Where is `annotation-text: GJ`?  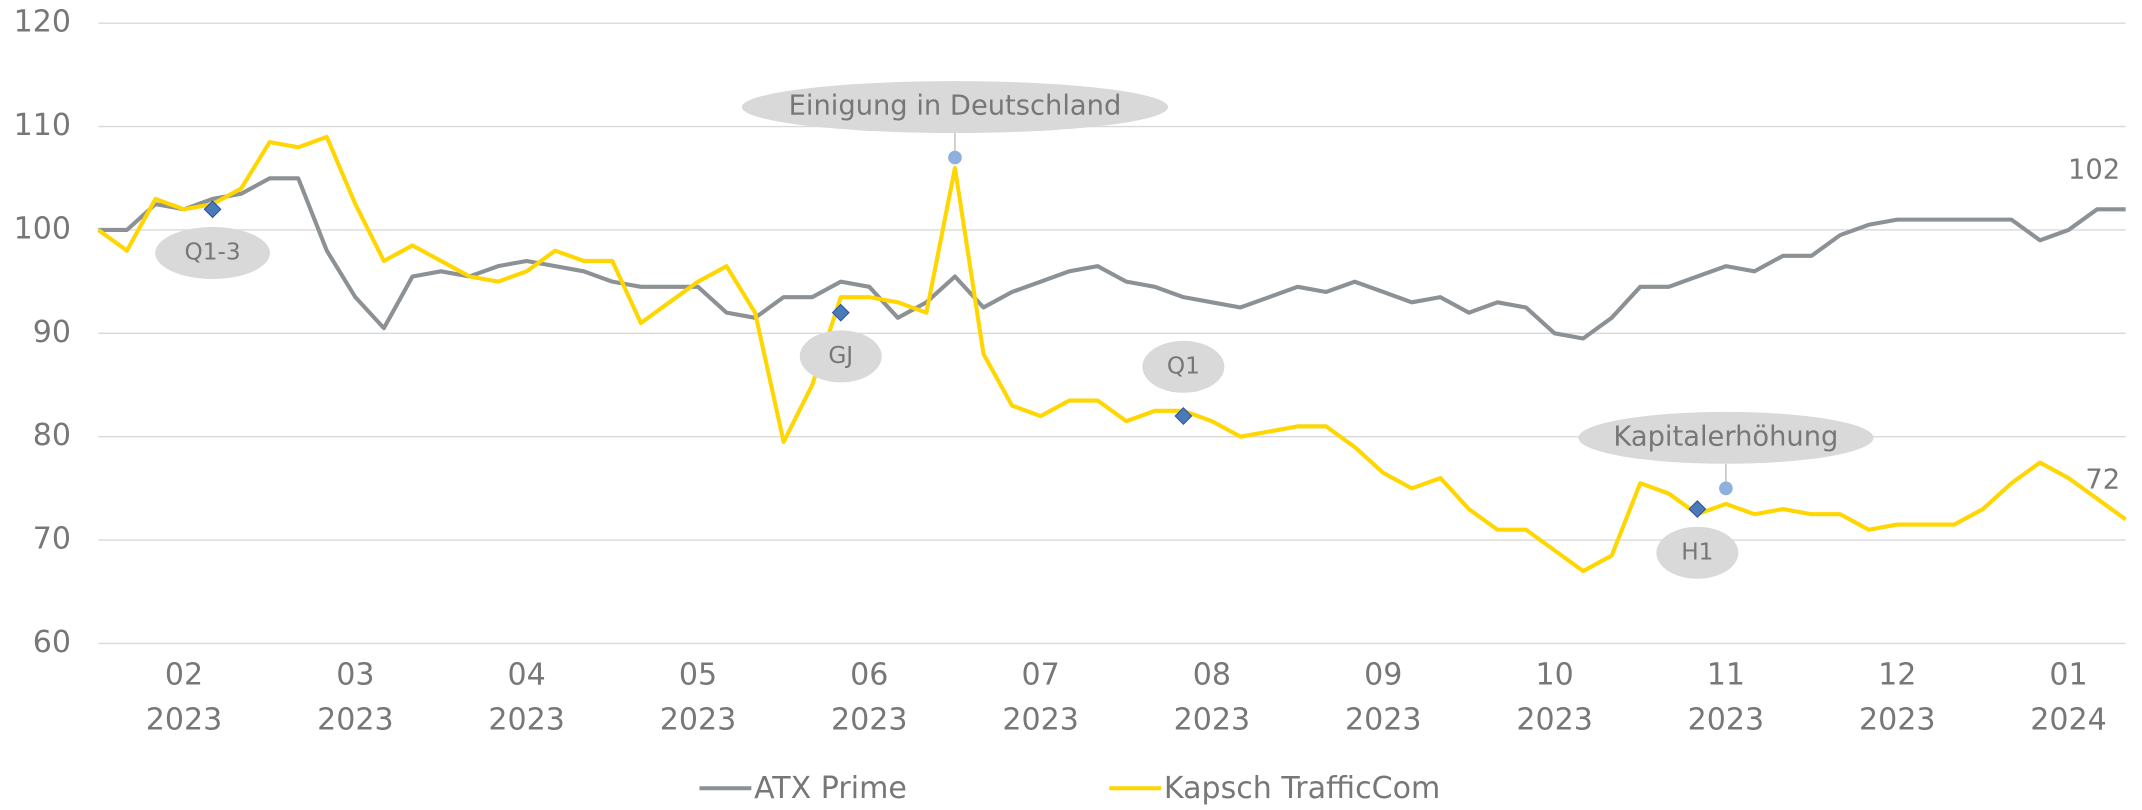
annotation-text: GJ is located at coordinates (840, 355).